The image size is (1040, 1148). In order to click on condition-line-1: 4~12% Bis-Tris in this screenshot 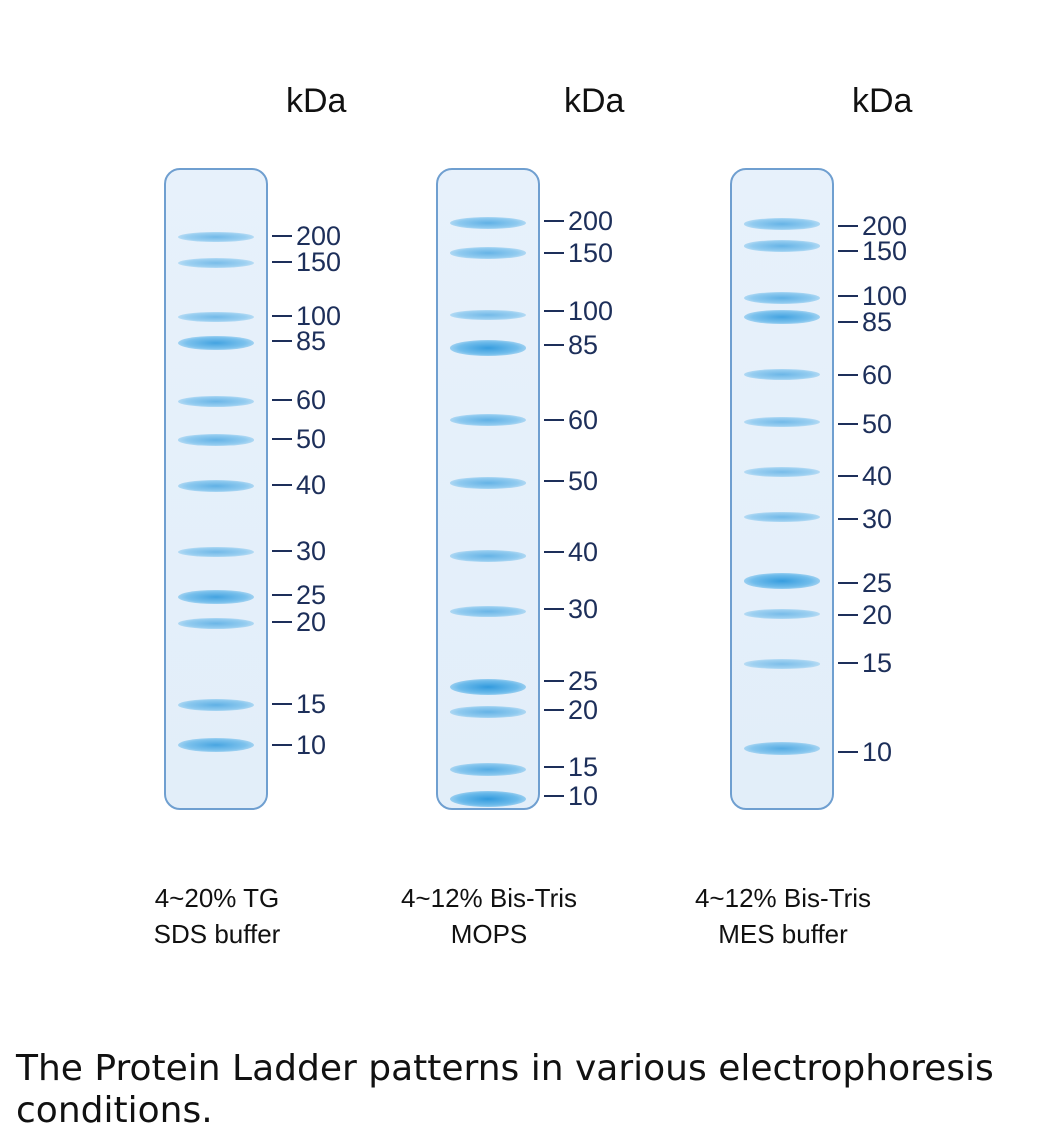, I will do `click(783, 898)`.